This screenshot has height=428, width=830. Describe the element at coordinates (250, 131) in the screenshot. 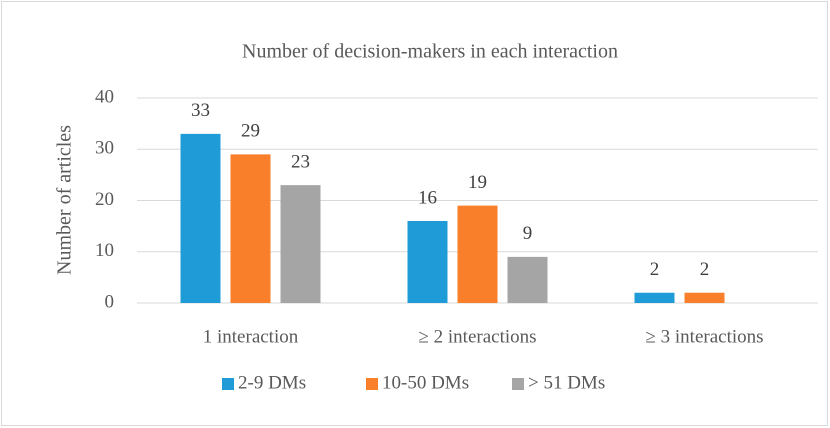

I see `data-label: 29` at that location.